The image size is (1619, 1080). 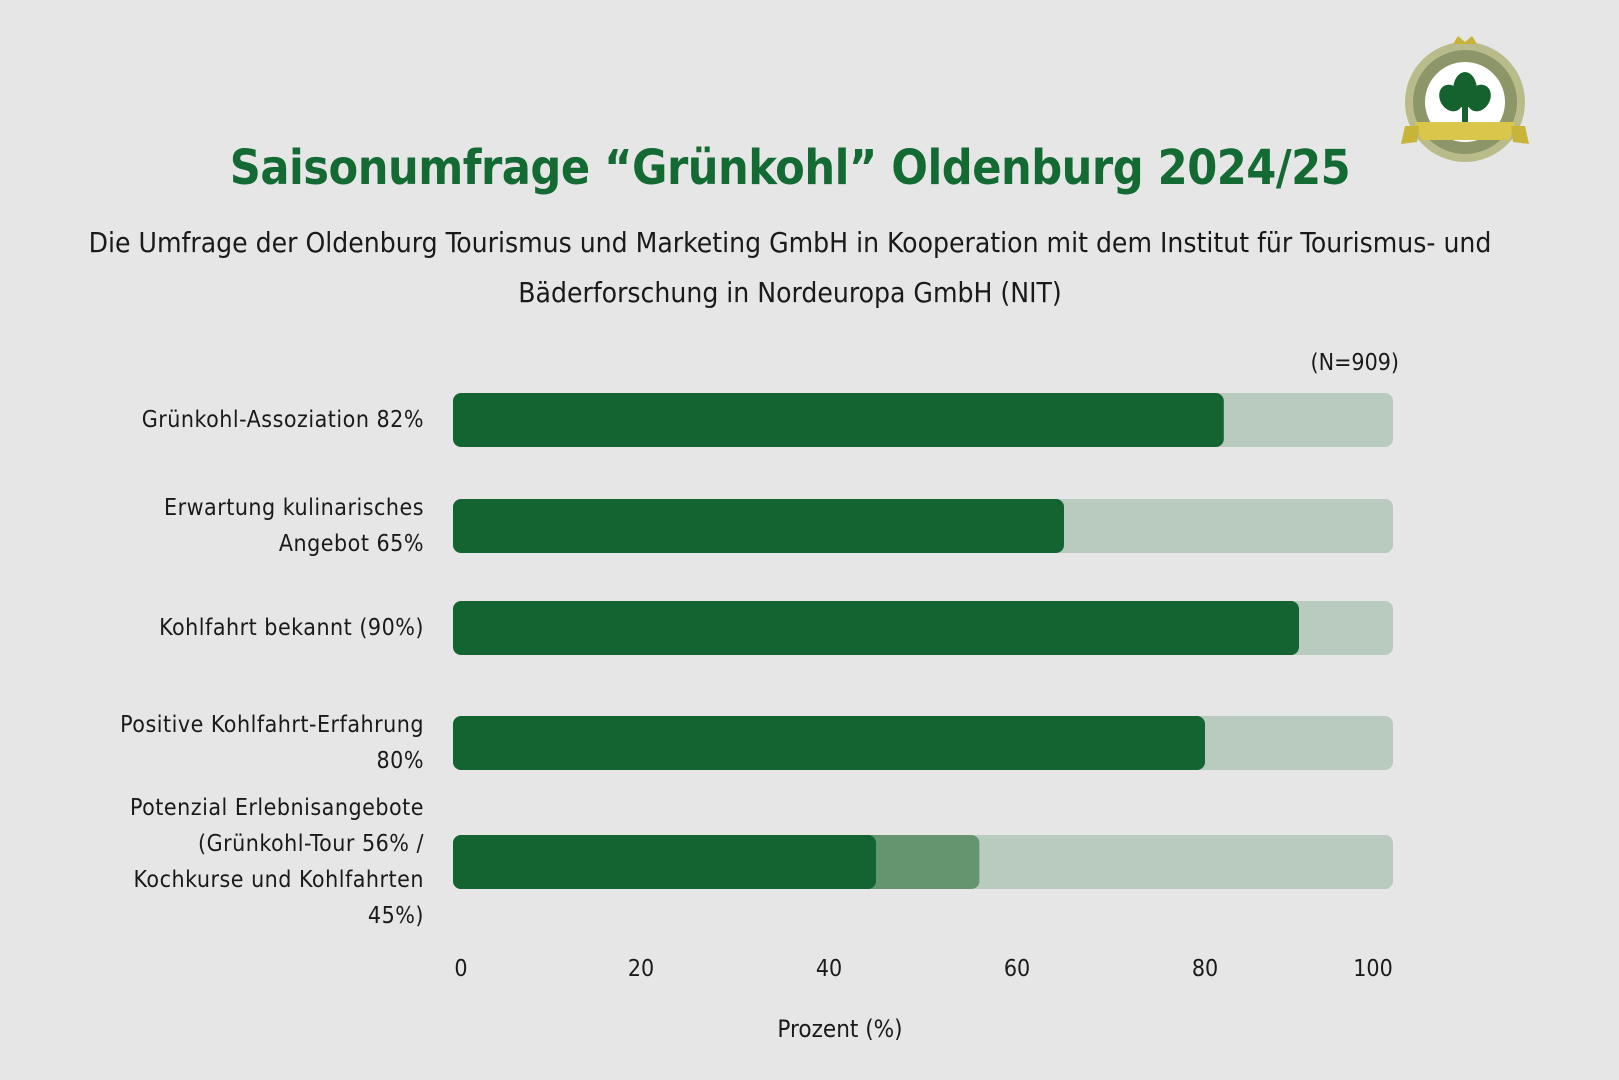 I want to click on x-tick-label: 80, so click(x=1205, y=969).